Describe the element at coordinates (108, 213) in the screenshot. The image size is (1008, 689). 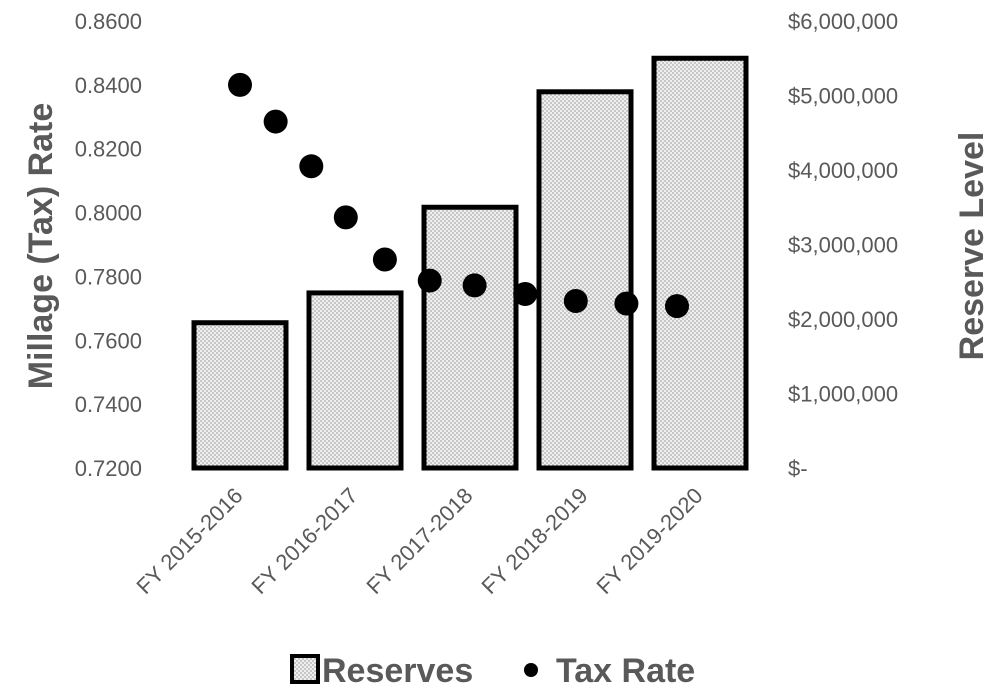
I see `y-left-tick-label: 0.8000` at that location.